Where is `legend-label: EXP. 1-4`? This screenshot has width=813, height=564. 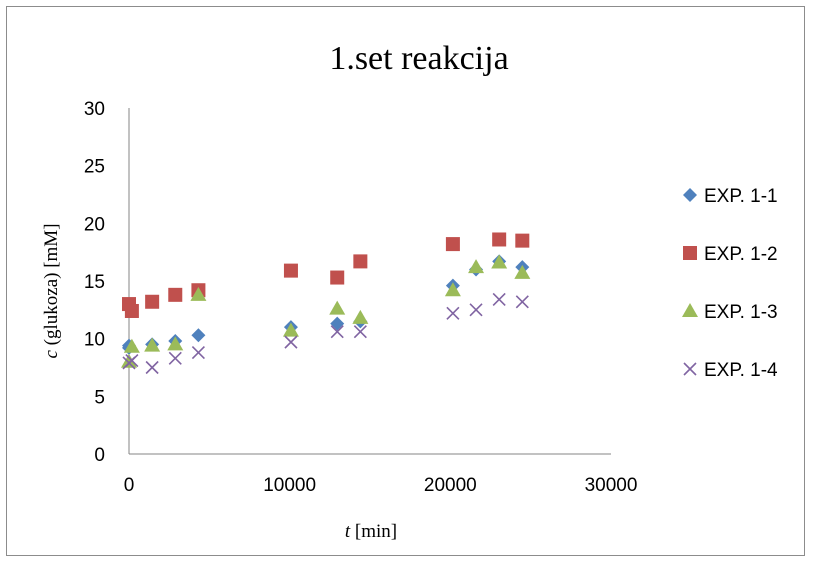
legend-label: EXP. 1-4 is located at coordinates (741, 370).